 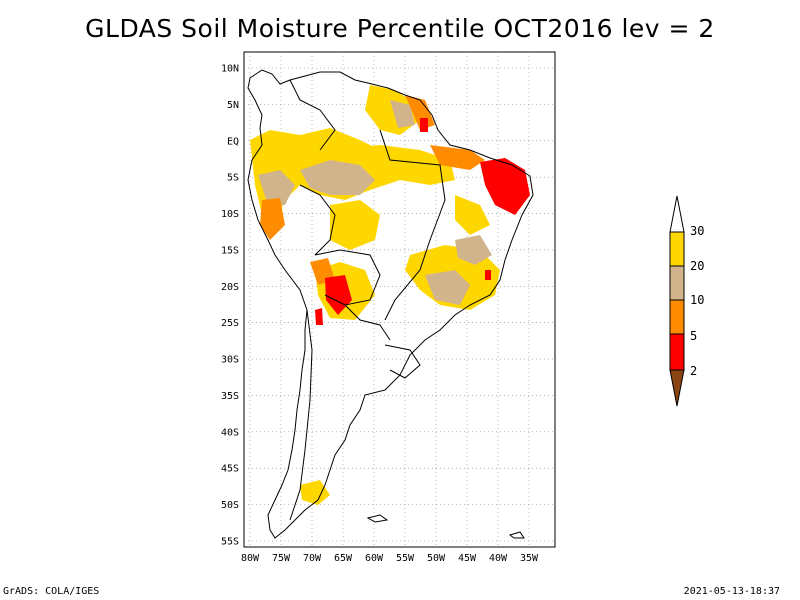 What do you see at coordinates (250, 558) in the screenshot?
I see `lon-tick-label: 80W` at bounding box center [250, 558].